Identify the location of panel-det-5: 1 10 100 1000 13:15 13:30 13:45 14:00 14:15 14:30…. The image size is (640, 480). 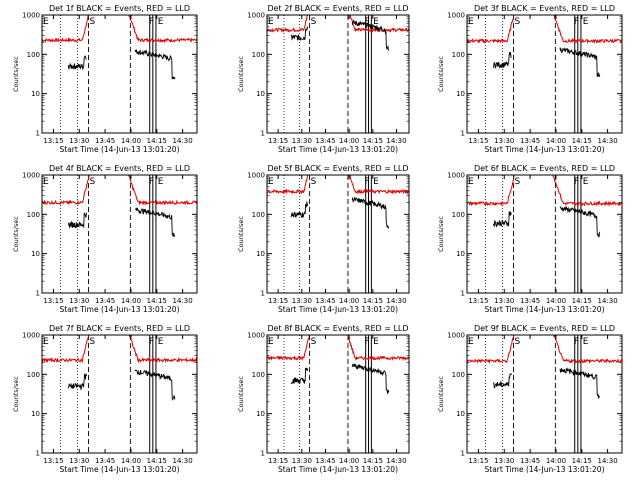
(323, 239).